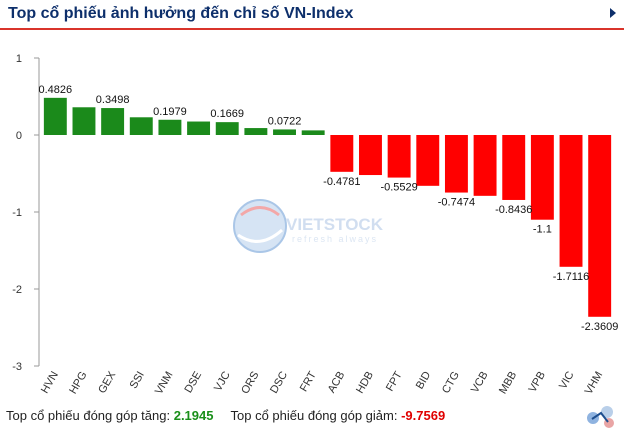 The height and width of the screenshot is (433, 624). What do you see at coordinates (537, 382) in the screenshot?
I see `x-tick-label-vpb: VPB` at bounding box center [537, 382].